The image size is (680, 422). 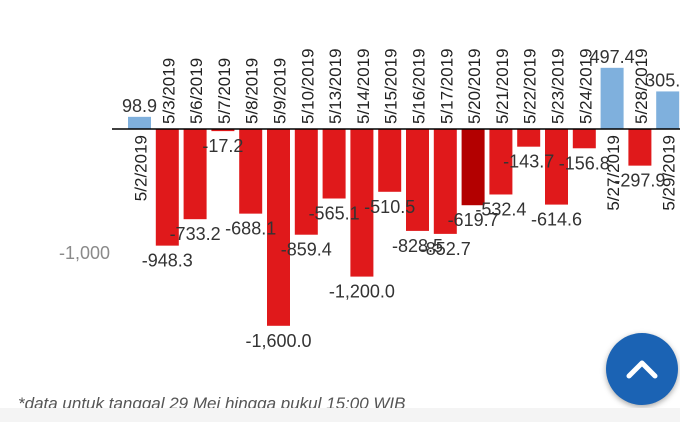 I want to click on data-label: -532.4, so click(x=500, y=209).